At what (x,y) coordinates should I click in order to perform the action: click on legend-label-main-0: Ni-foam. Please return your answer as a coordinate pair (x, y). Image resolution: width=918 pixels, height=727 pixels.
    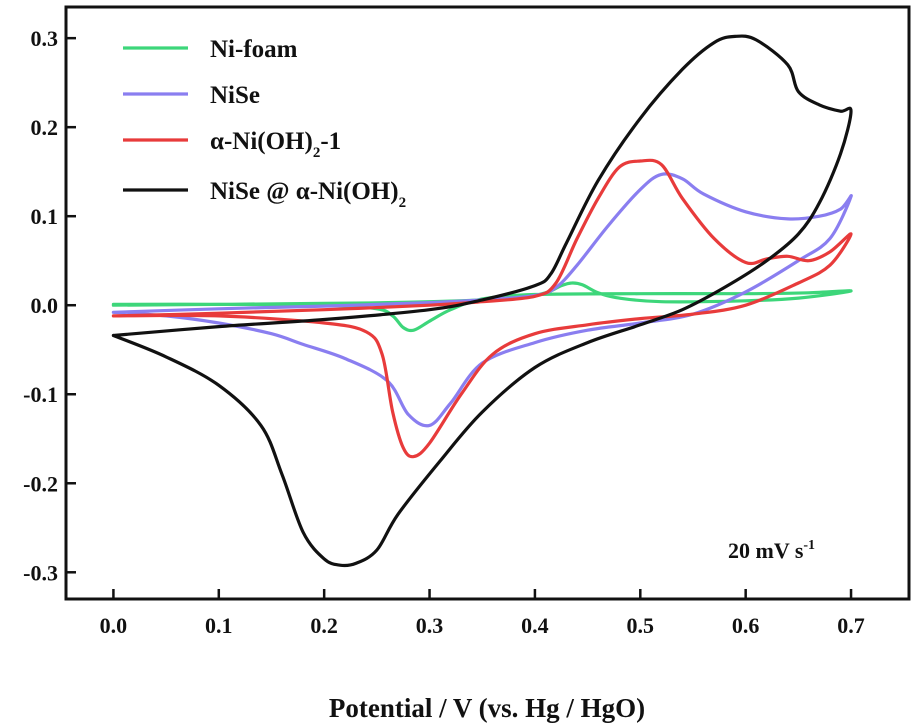
    Looking at the image, I should click on (254, 49).